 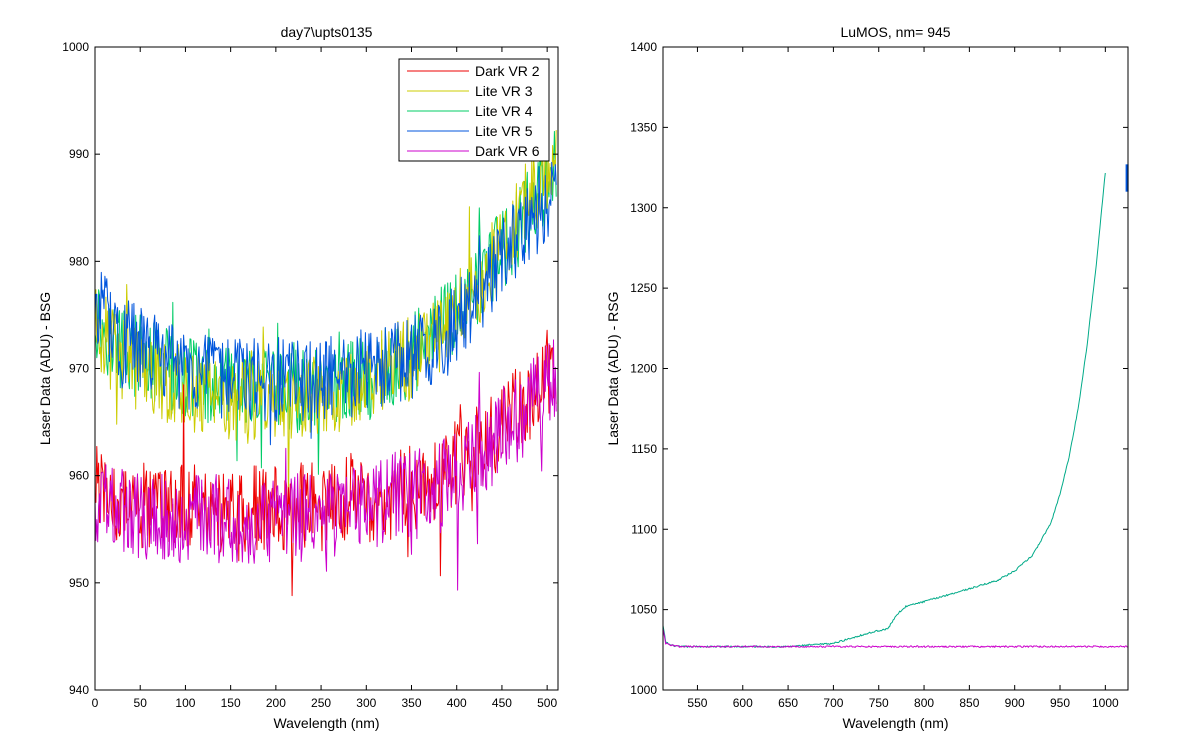 I want to click on y-tick-label: 960, so click(x=79, y=476).